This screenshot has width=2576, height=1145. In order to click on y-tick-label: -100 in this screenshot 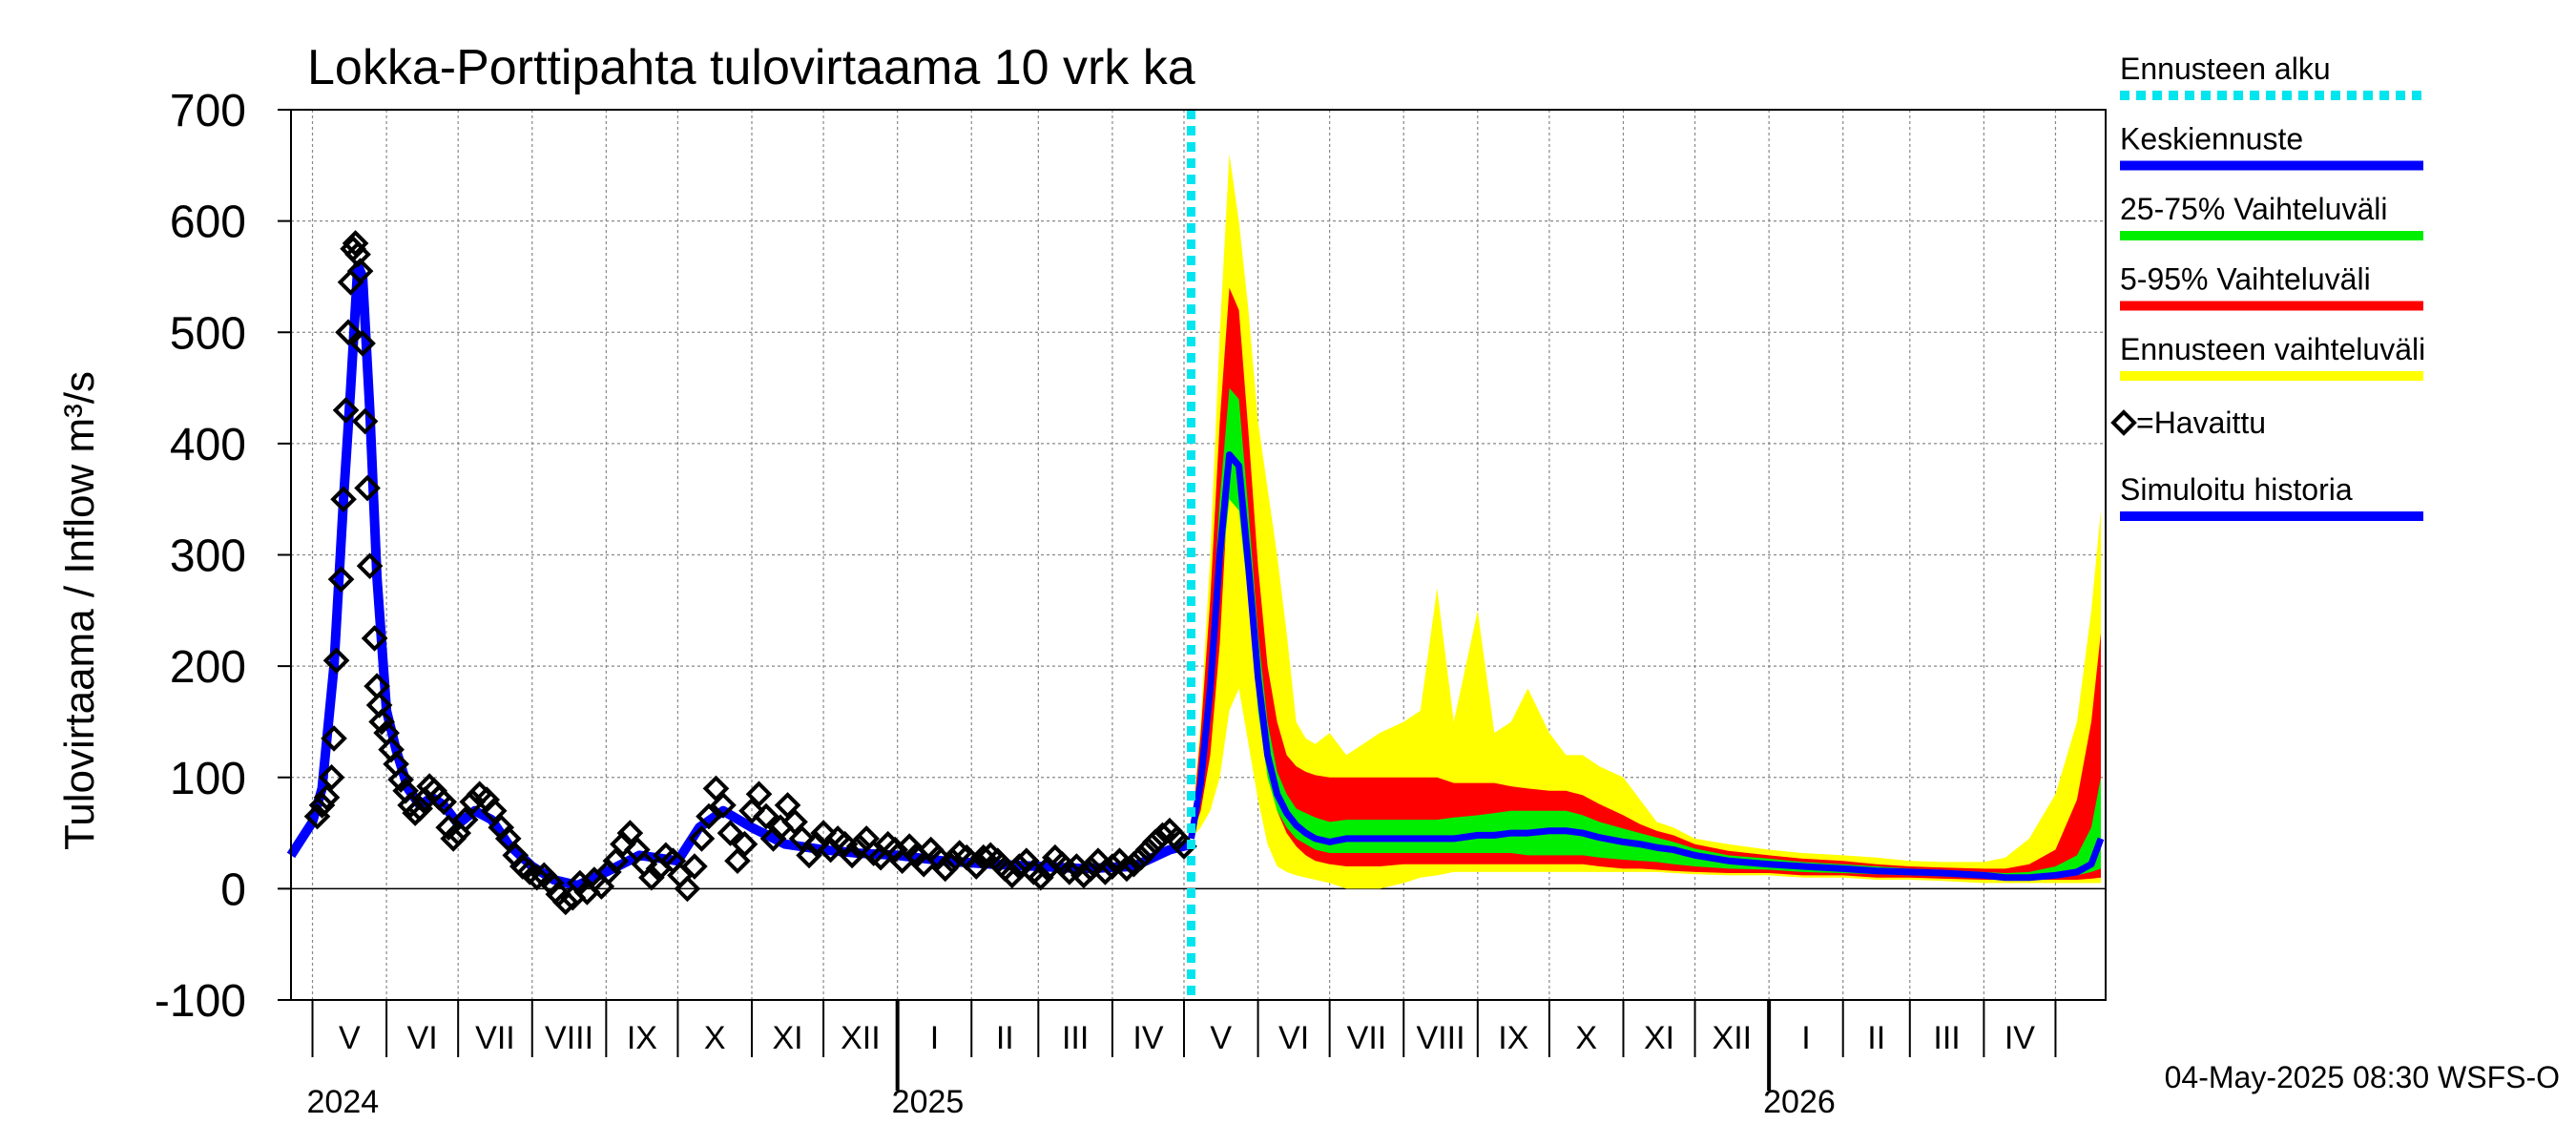, I will do `click(200, 1001)`.